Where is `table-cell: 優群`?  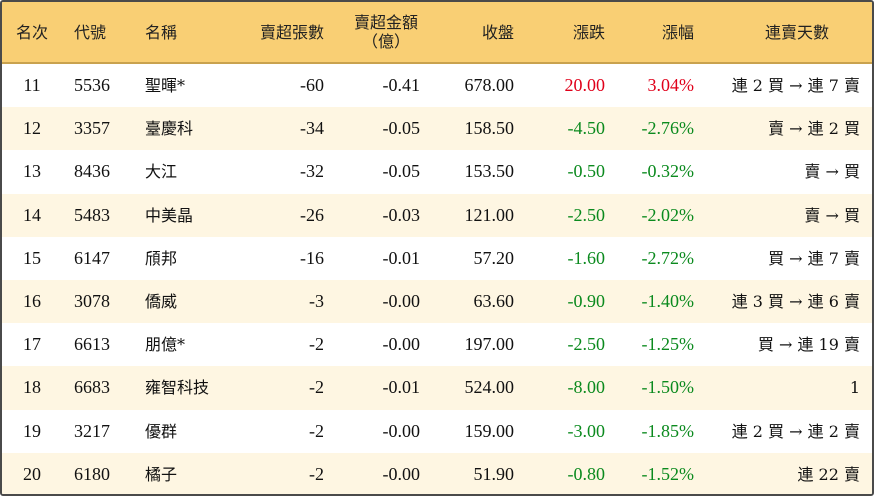 table-cell: 優群 is located at coordinates (161, 431).